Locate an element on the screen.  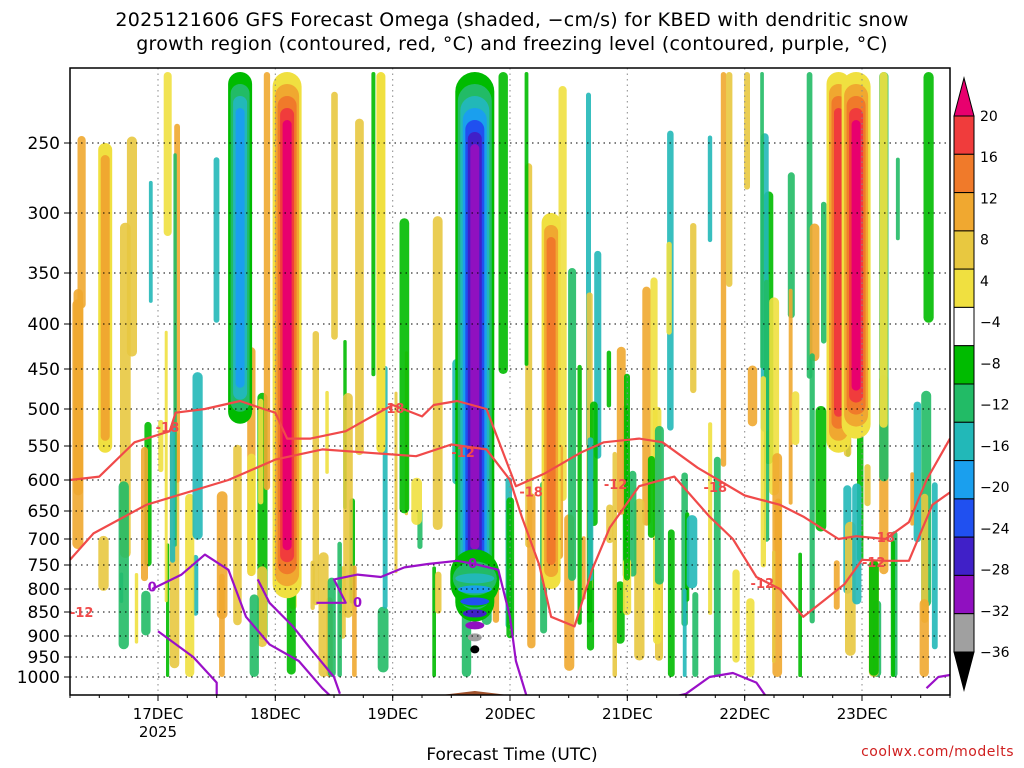
colorbar: 20 16 12 8 4 −4 −8 −12 −16 −20 −24 −28 −32 −36 is located at coordinates (981, 384).